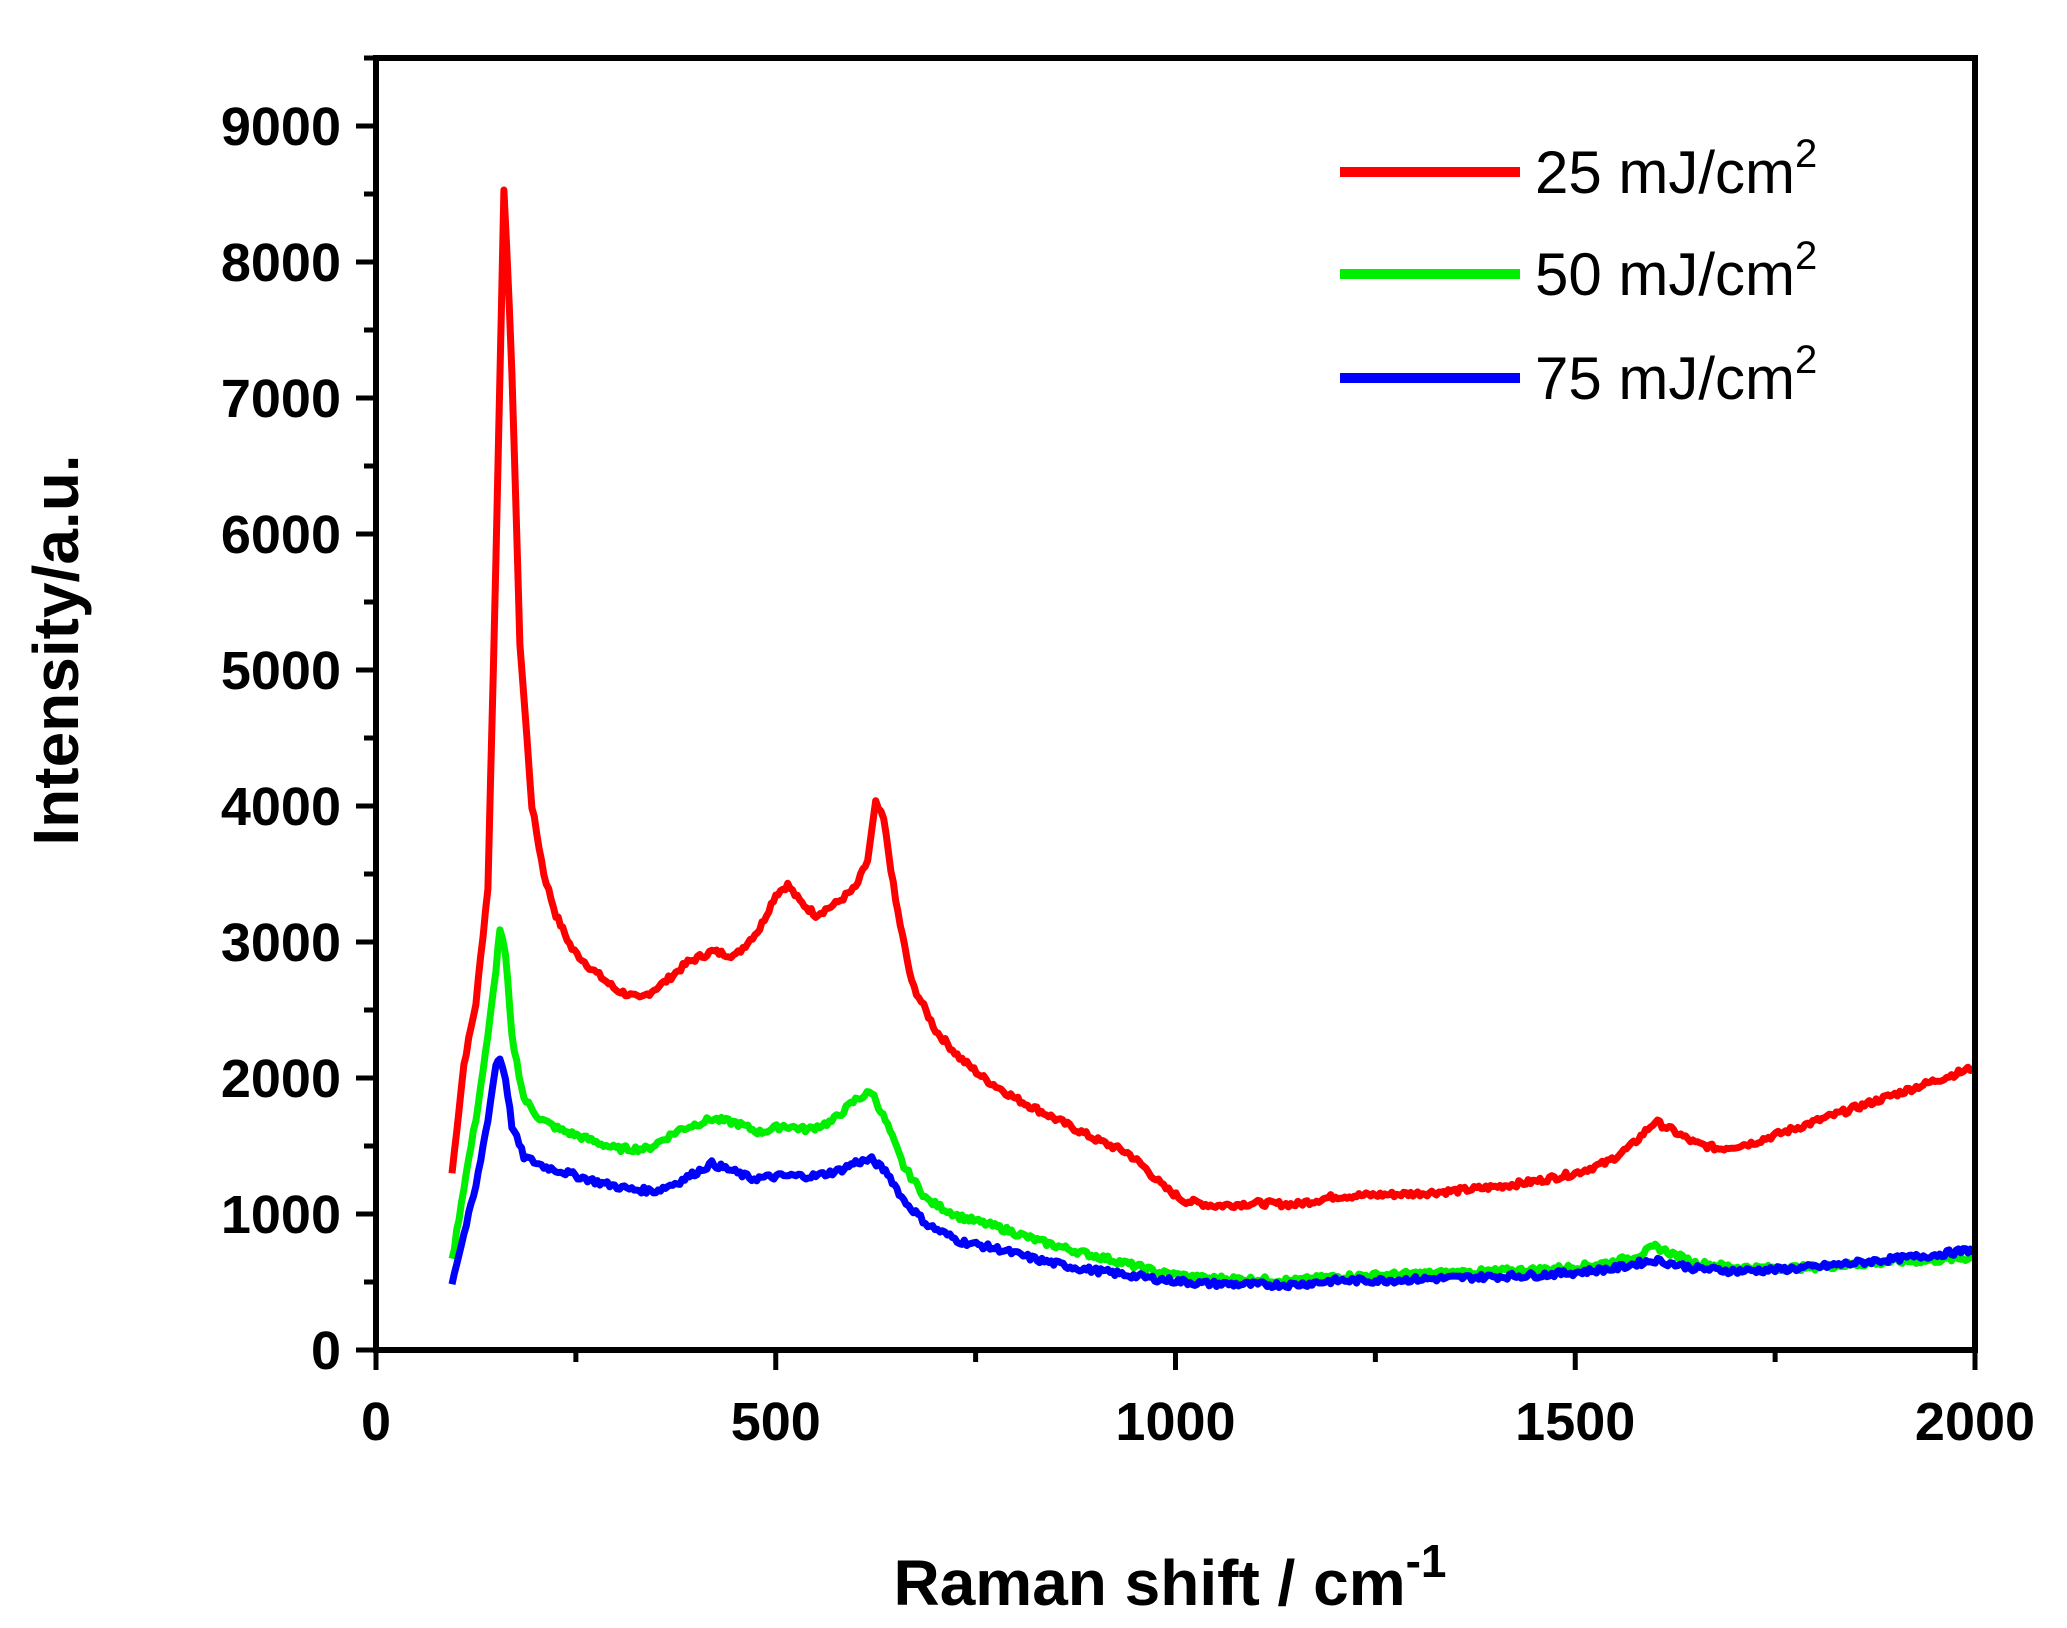 This screenshot has width=2067, height=1628. Describe the element at coordinates (1676, 169) in the screenshot. I see `legend-label-25: 25 mJ/cm2` at that location.